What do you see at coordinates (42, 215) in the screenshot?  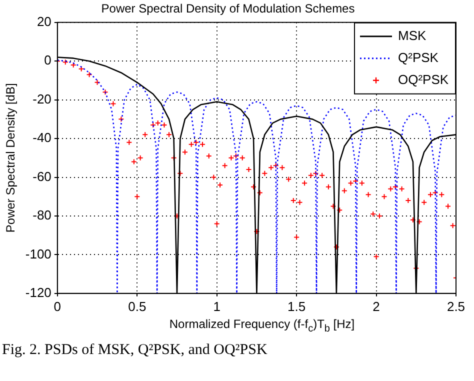 I see `y-tick-label: -80` at bounding box center [42, 215].